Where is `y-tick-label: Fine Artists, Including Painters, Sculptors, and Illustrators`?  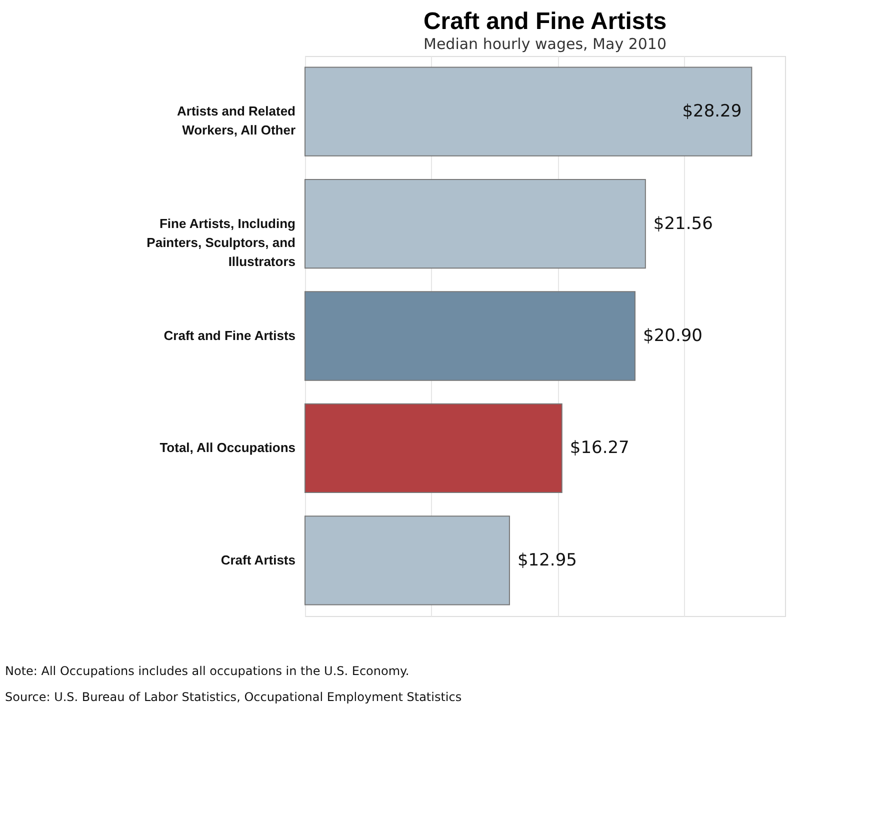
y-tick-label: Fine Artists, Including Painters, Sculptors, and Illustrators is located at coordinates (221, 242).